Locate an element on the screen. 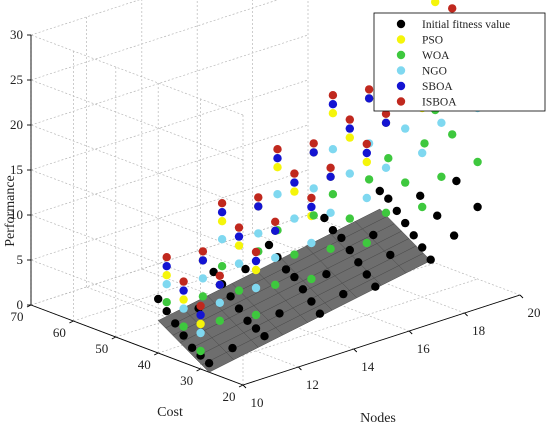 The width and height of the screenshot is (550, 435). grid-line-floor-y is located at coordinates (339, 324).